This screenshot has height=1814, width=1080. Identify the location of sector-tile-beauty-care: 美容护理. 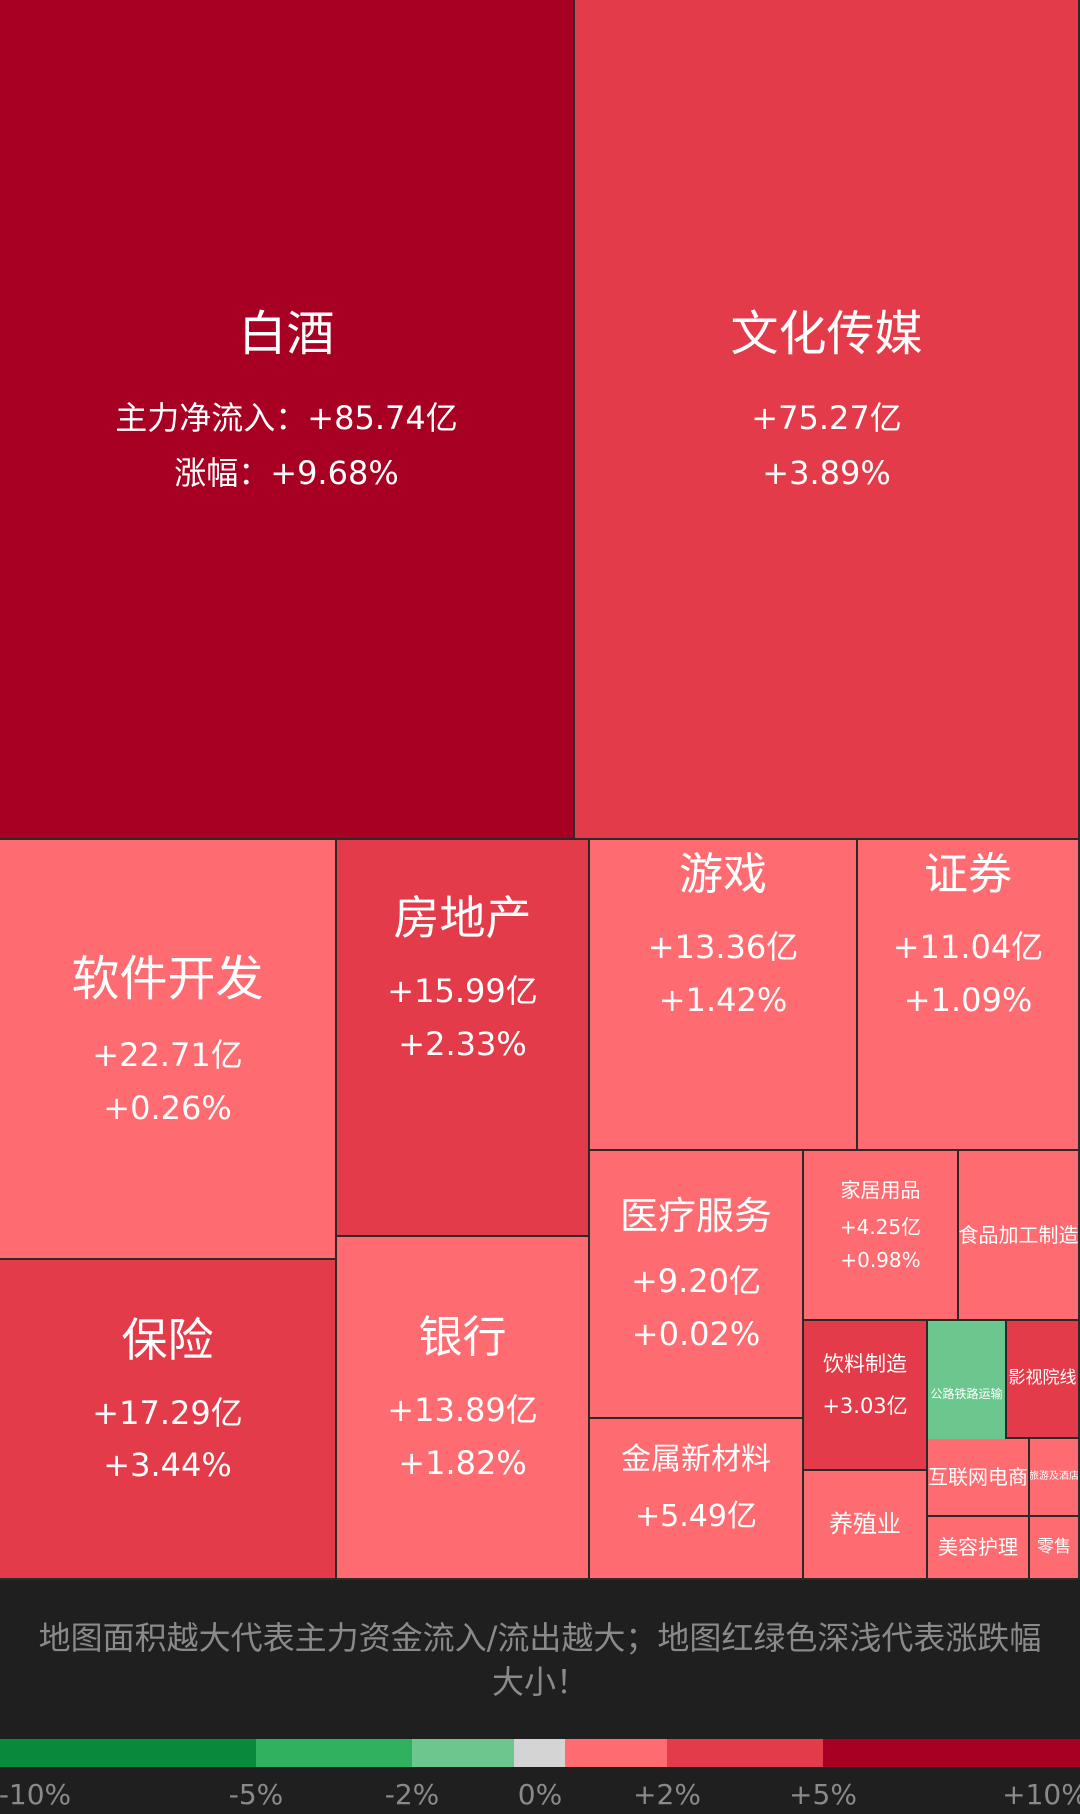
(979, 1548).